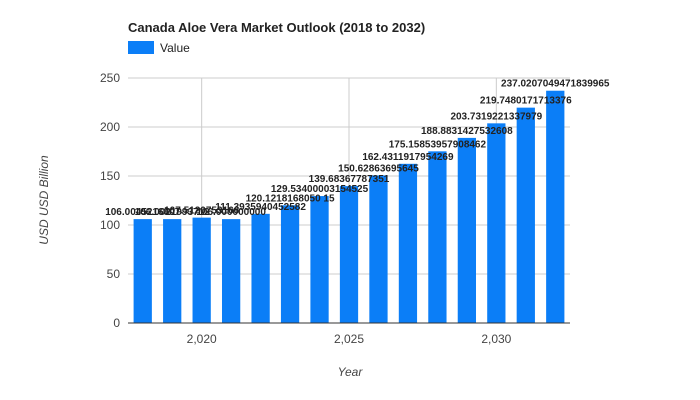 This screenshot has width=700, height=400. Describe the element at coordinates (260, 268) in the screenshot. I see `bar-2022` at that location.